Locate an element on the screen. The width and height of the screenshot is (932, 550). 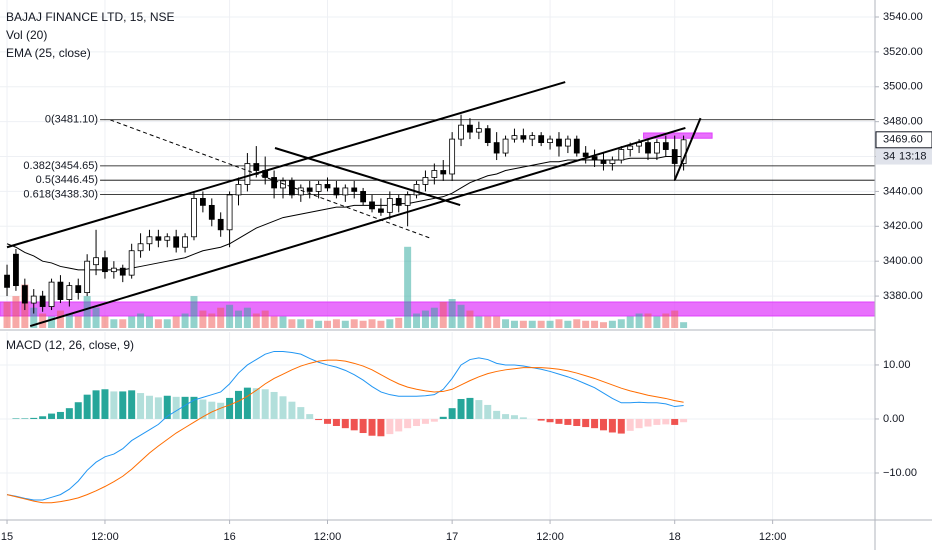
y-tick-label: 3520.00 is located at coordinates (903, 52).